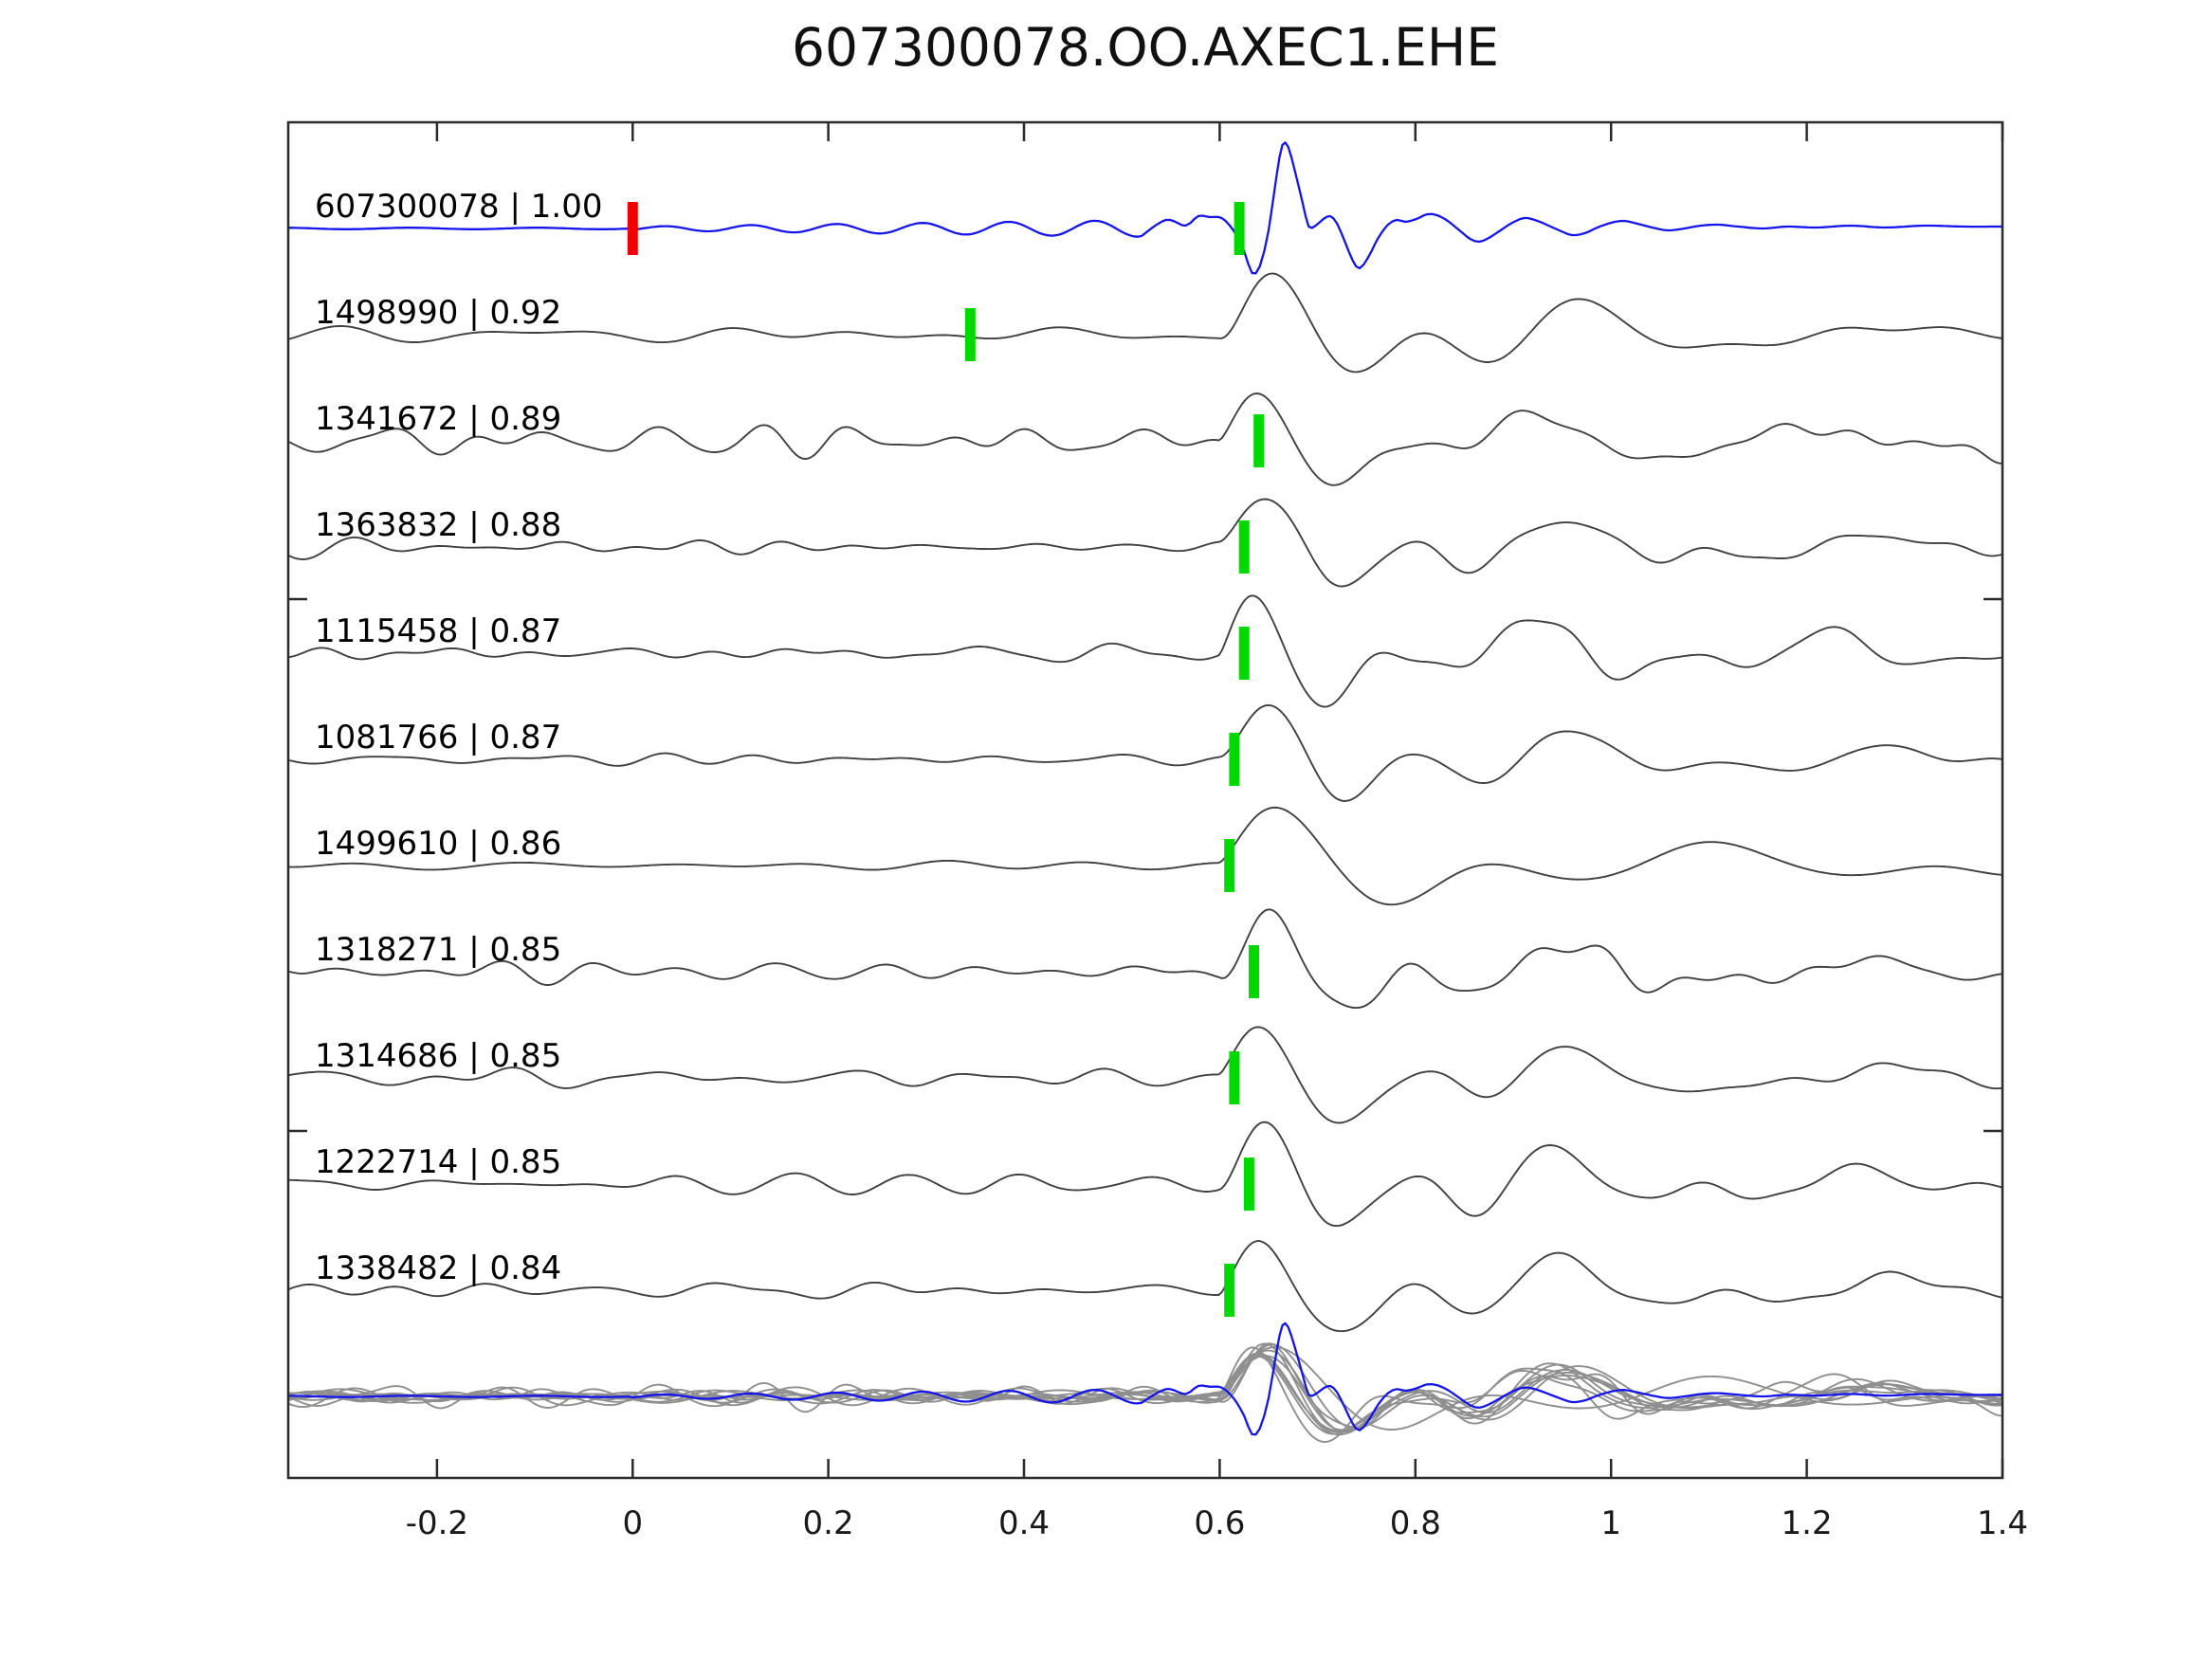 The height and width of the screenshot is (1659, 2212). Describe the element at coordinates (438, 419) in the screenshot. I see `trace-label-1341672: 1341672 | 0.89` at that location.